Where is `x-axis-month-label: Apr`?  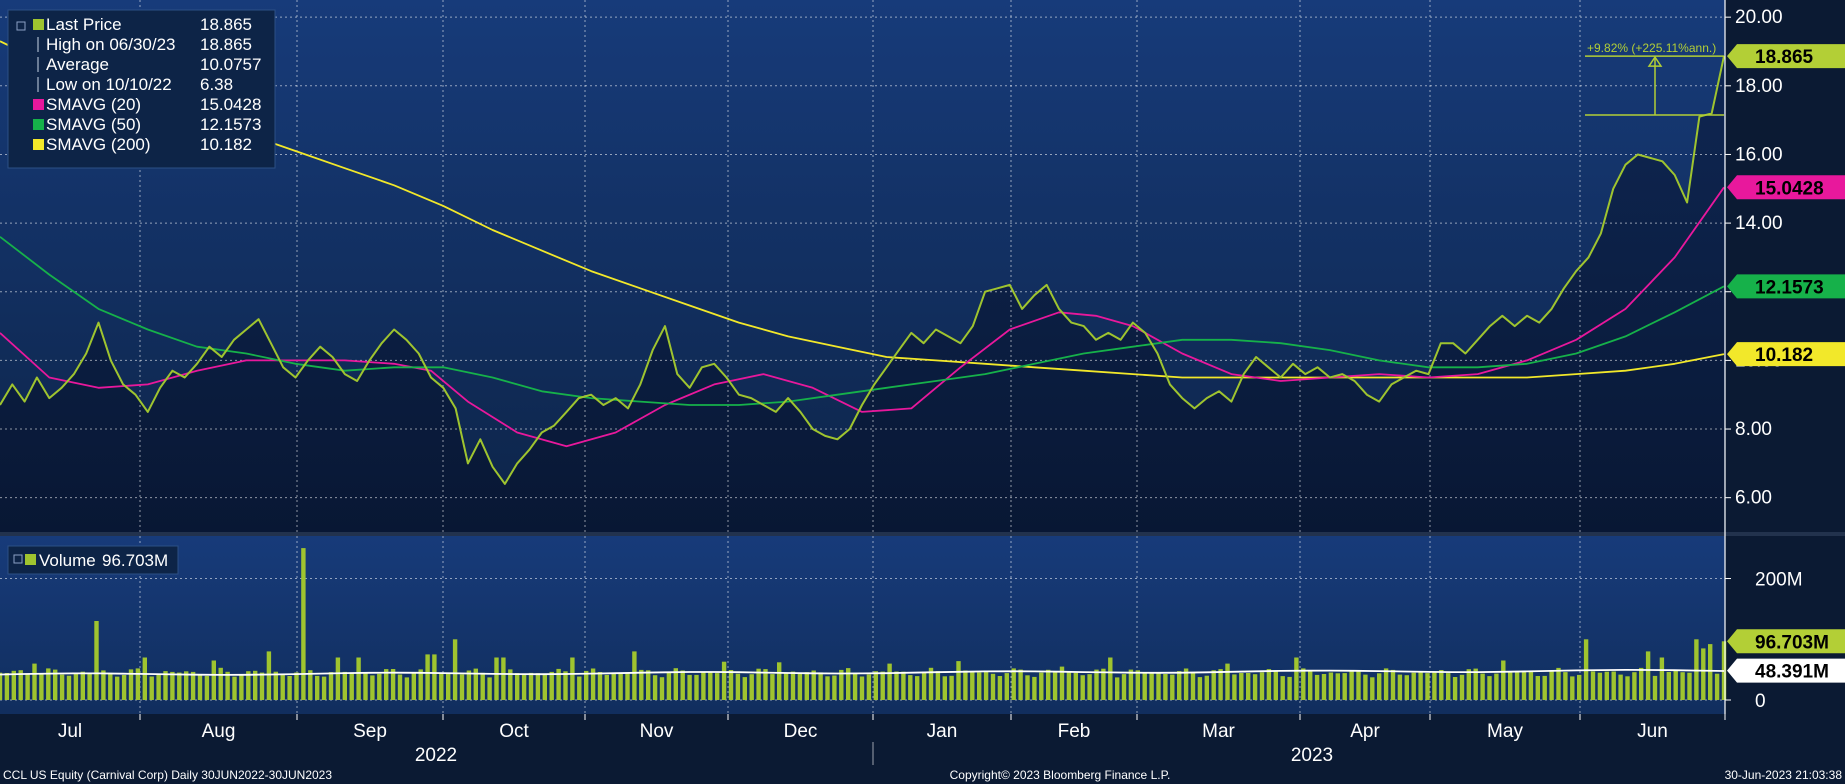
x-axis-month-label: Apr is located at coordinates (1365, 731).